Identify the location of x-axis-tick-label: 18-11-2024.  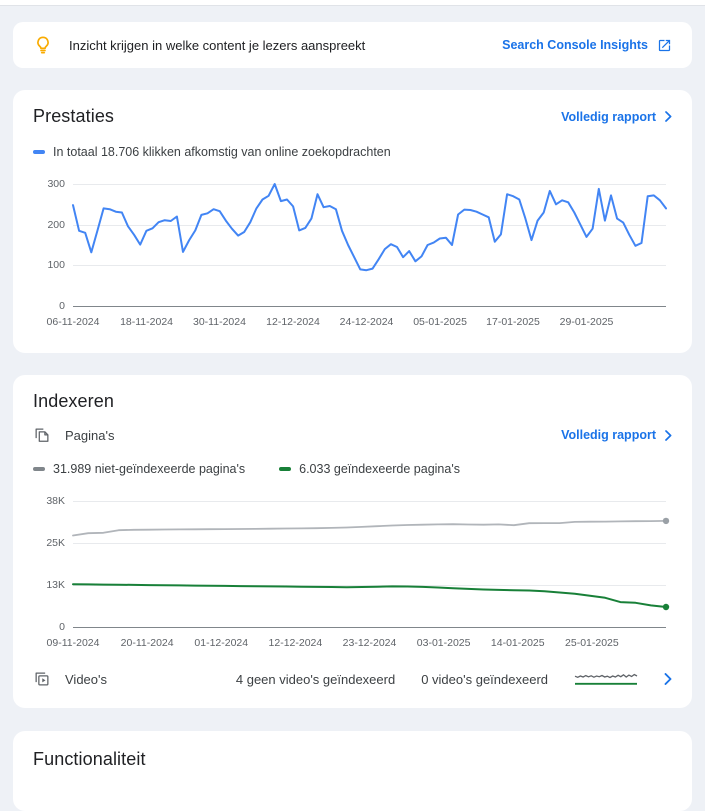
(146, 322).